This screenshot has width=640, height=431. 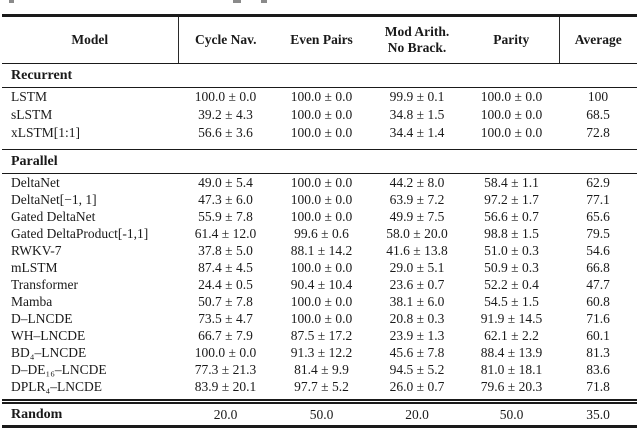 What do you see at coordinates (417, 284) in the screenshot?
I see `value-cell: 23.6 ± 0.7` at bounding box center [417, 284].